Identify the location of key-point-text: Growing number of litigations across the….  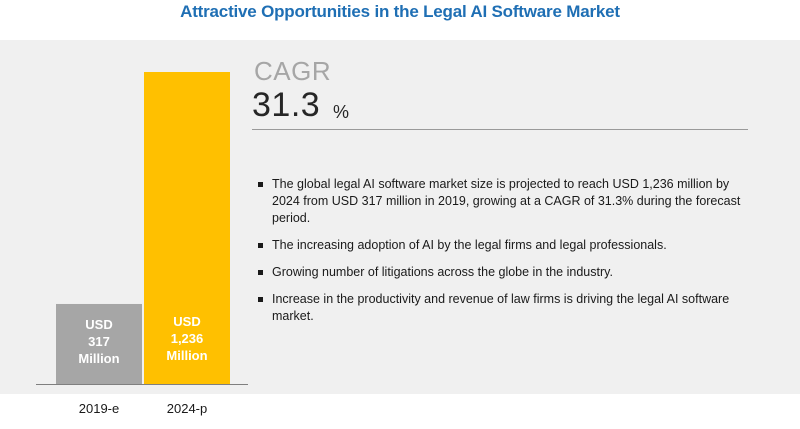
(442, 272).